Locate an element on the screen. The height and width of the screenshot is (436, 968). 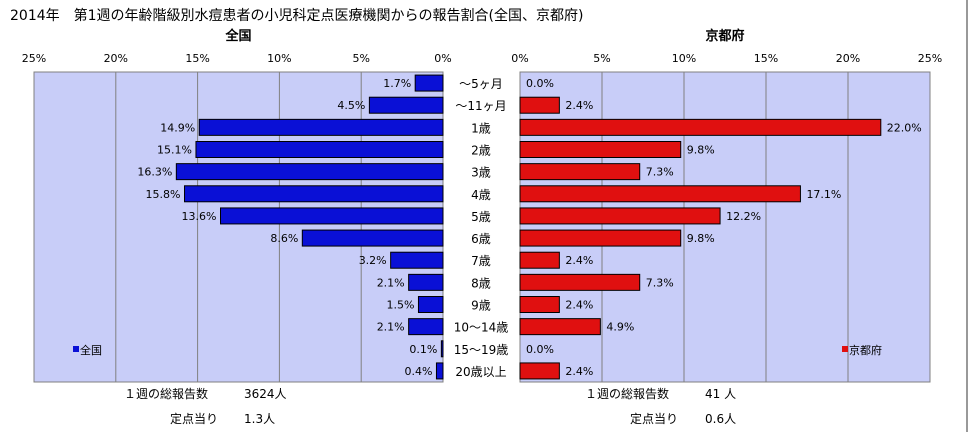
national-legend-label: 全国 is located at coordinates (91, 350).